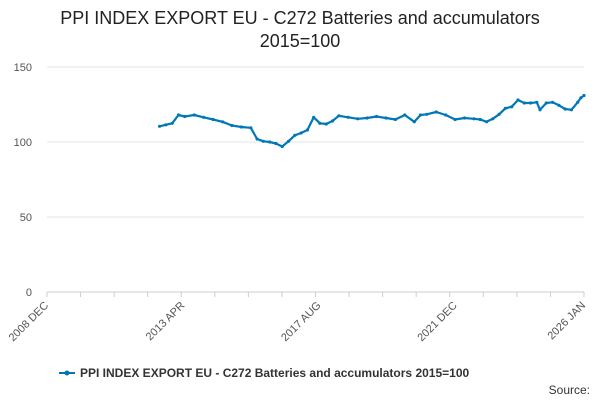  Describe the element at coordinates (437, 322) in the screenshot. I see `x-tick-label: 2021 DEC` at that location.